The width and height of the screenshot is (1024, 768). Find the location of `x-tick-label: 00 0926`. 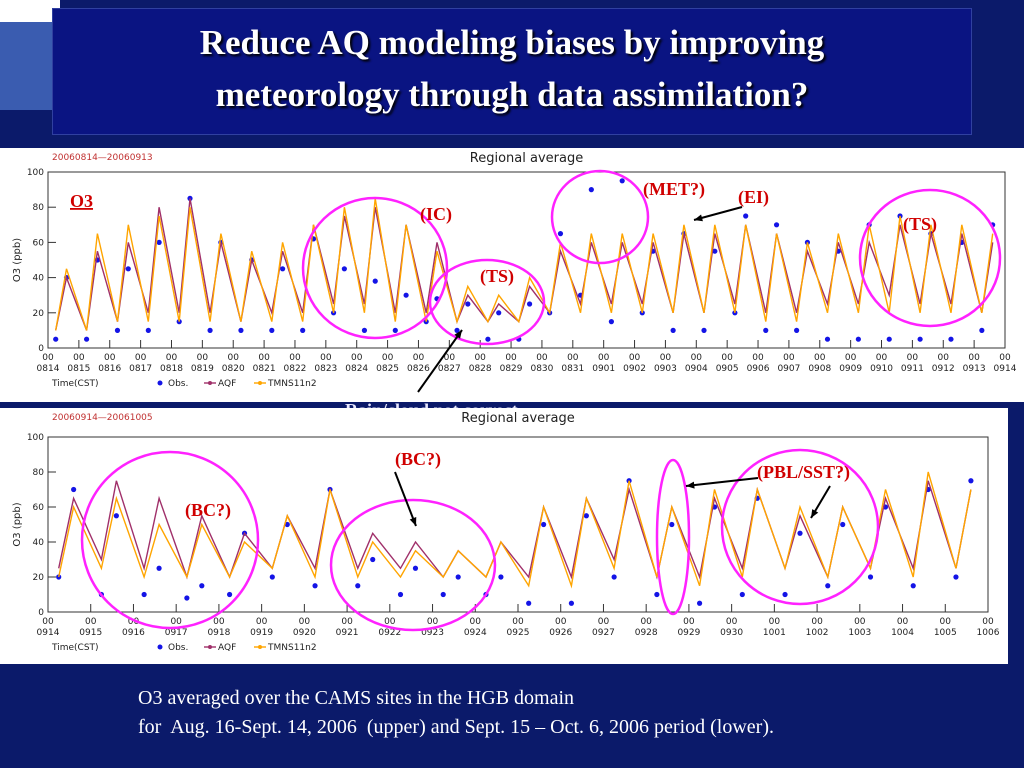

x-tick-label: 00 0926 is located at coordinates (560, 627).